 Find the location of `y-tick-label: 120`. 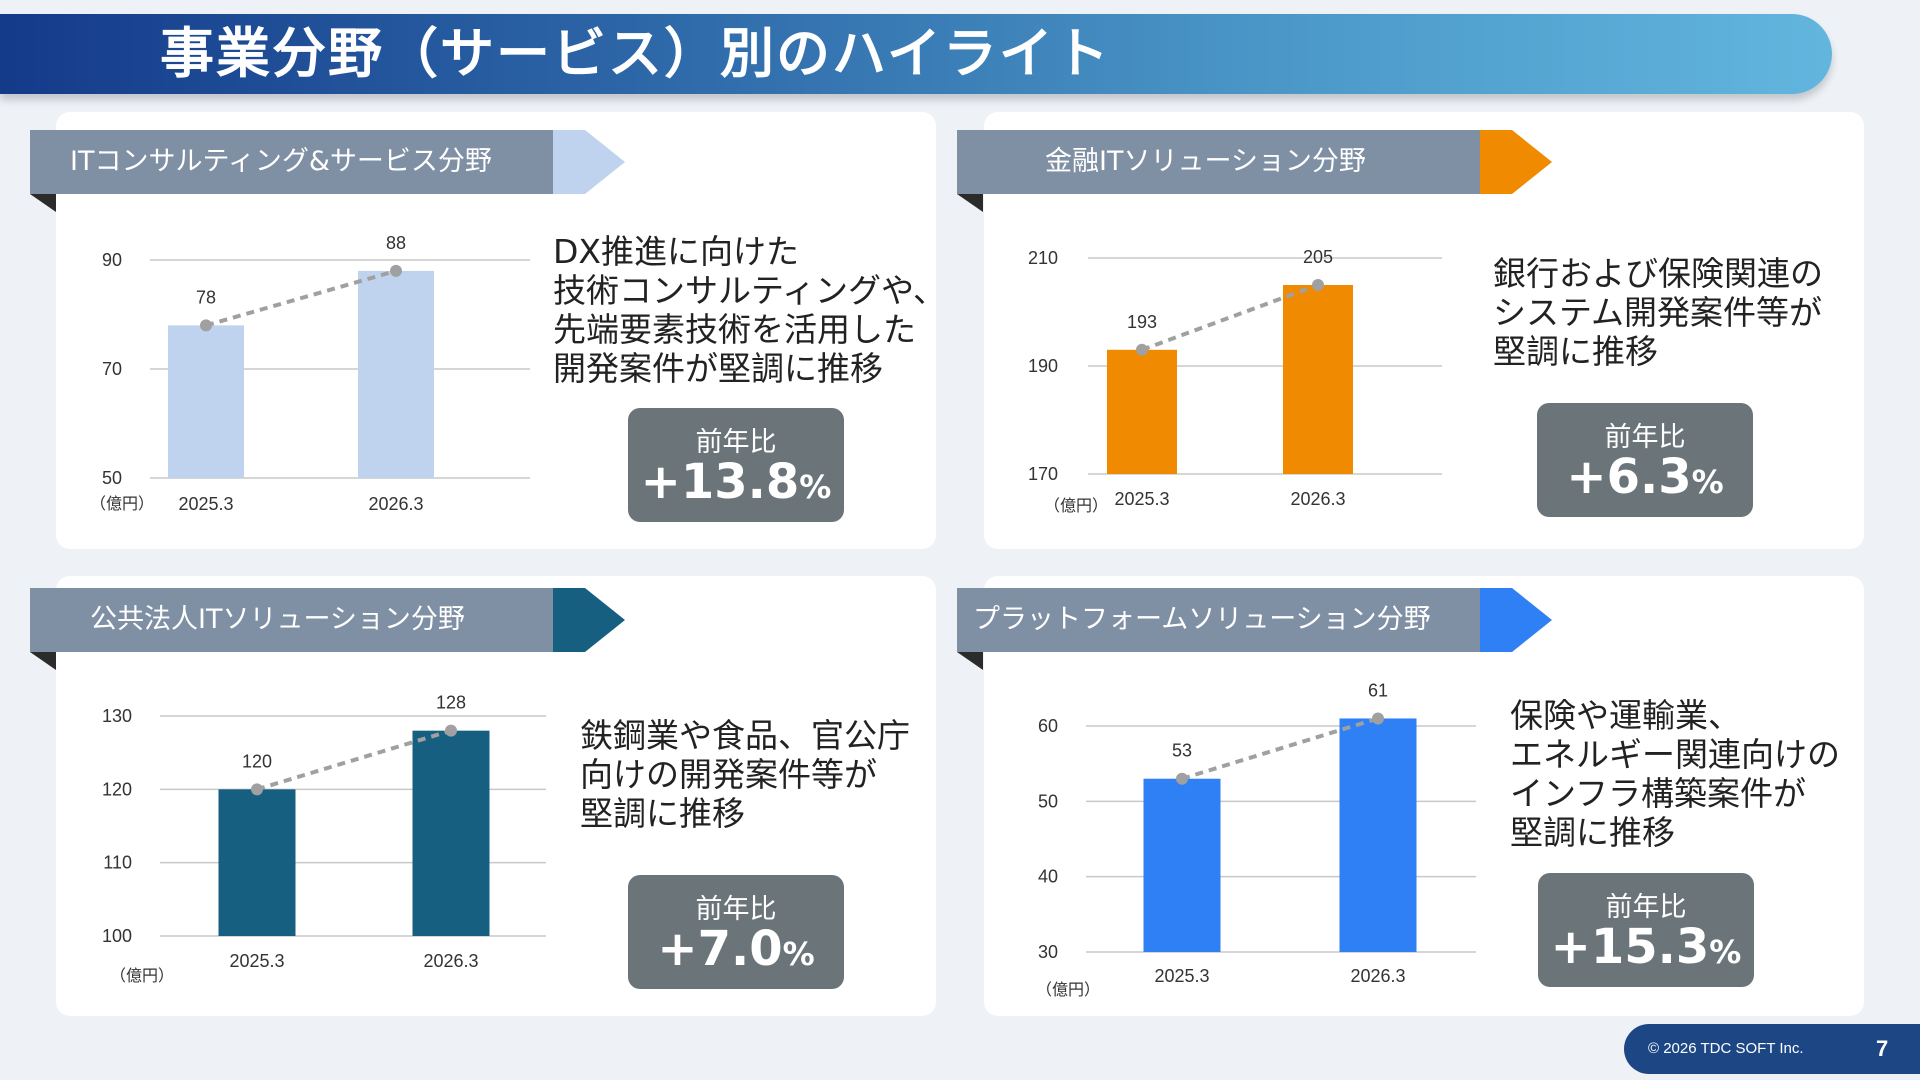

y-tick-label: 120 is located at coordinates (117, 789).